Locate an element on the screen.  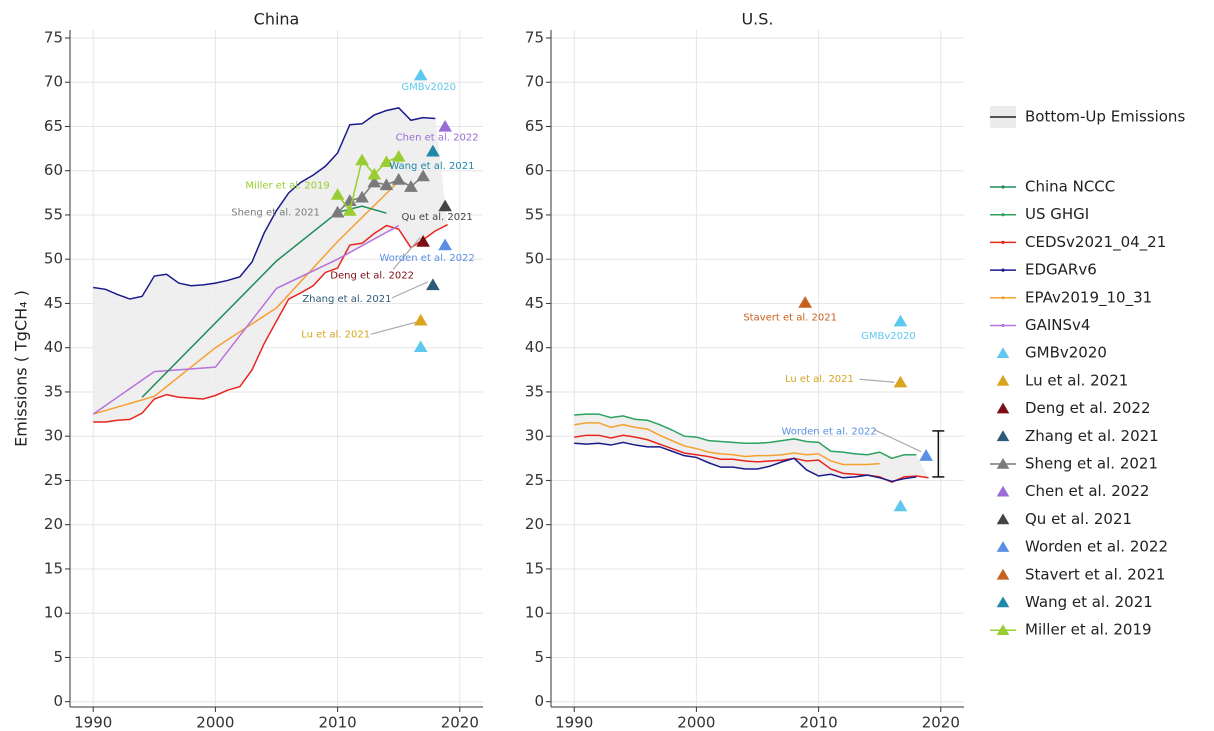
legend-label: Worden et al. 2022 is located at coordinates (1096, 547).